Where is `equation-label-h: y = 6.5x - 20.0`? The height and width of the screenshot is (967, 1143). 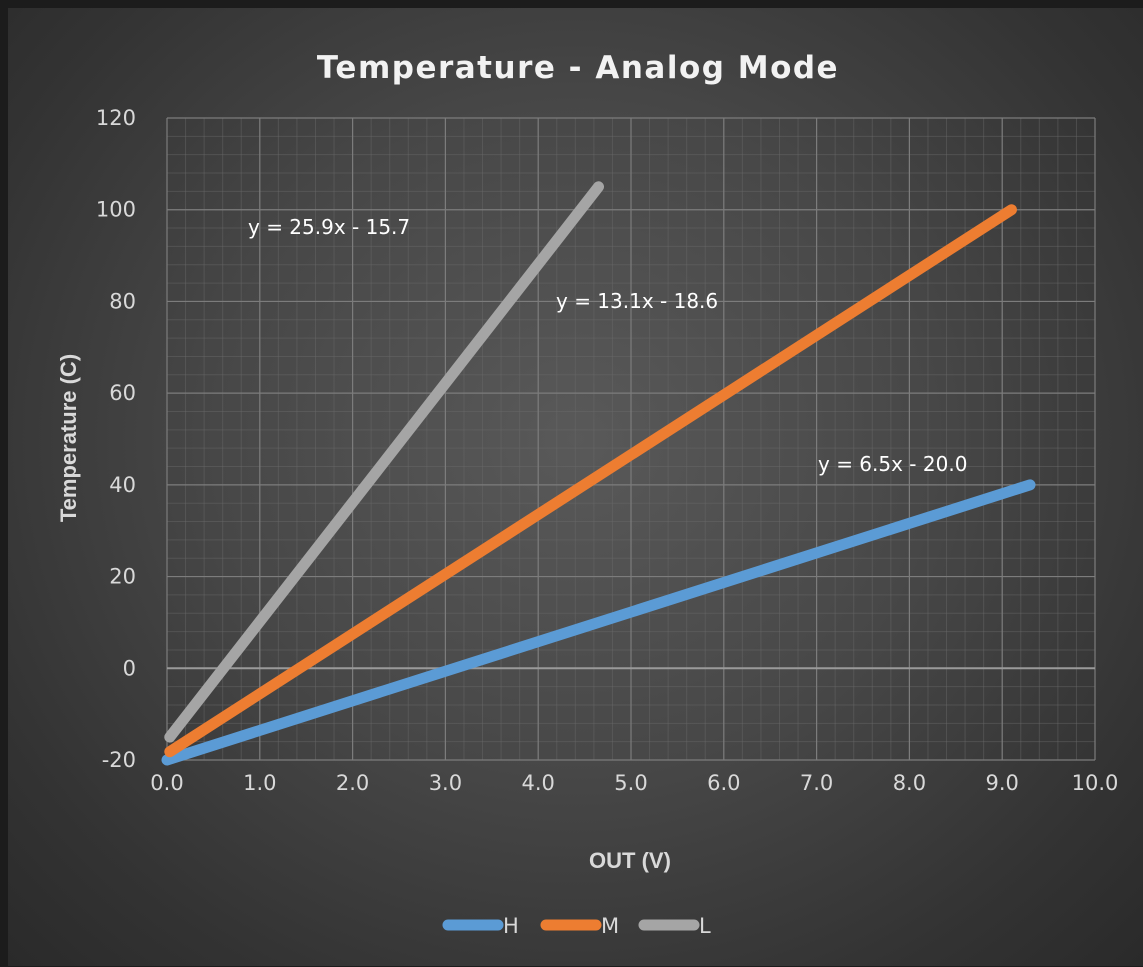
equation-label-h: y = 6.5x - 20.0 is located at coordinates (892, 464).